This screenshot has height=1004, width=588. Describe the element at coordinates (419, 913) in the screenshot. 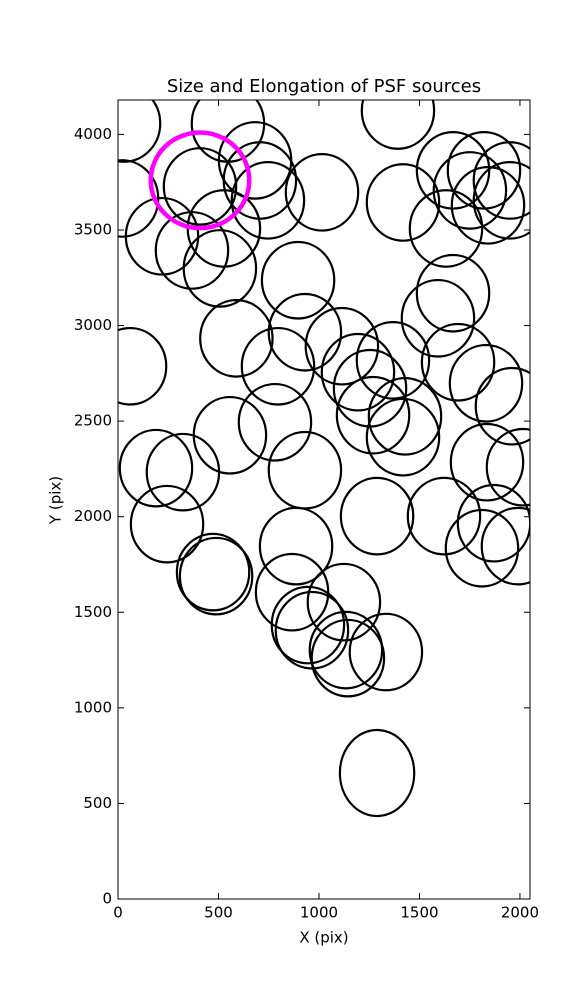

I see `x-tick-label: 1500` at that location.